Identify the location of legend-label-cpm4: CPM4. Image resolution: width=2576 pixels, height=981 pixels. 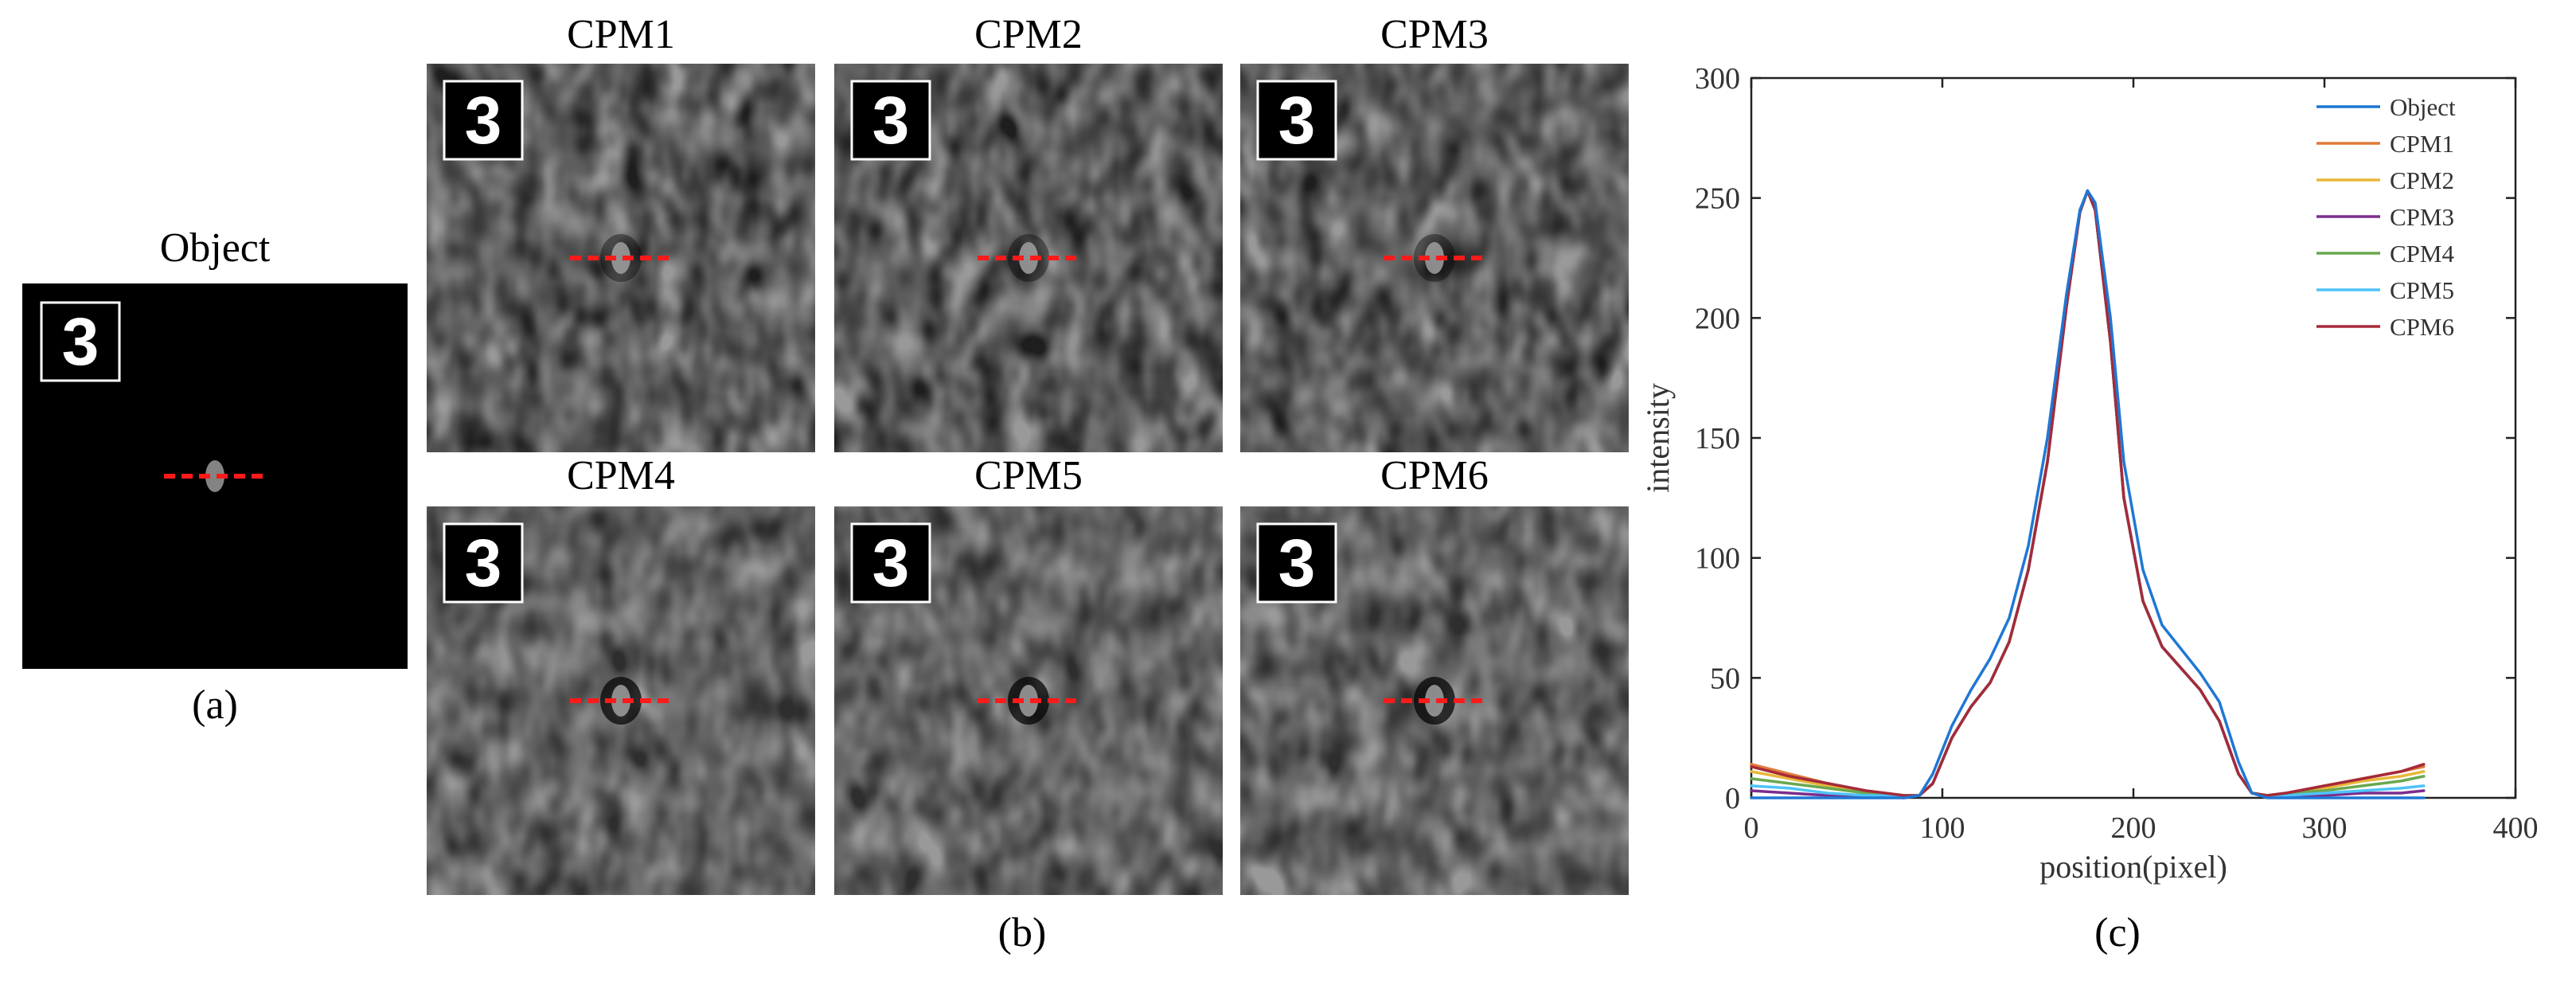
(2422, 254).